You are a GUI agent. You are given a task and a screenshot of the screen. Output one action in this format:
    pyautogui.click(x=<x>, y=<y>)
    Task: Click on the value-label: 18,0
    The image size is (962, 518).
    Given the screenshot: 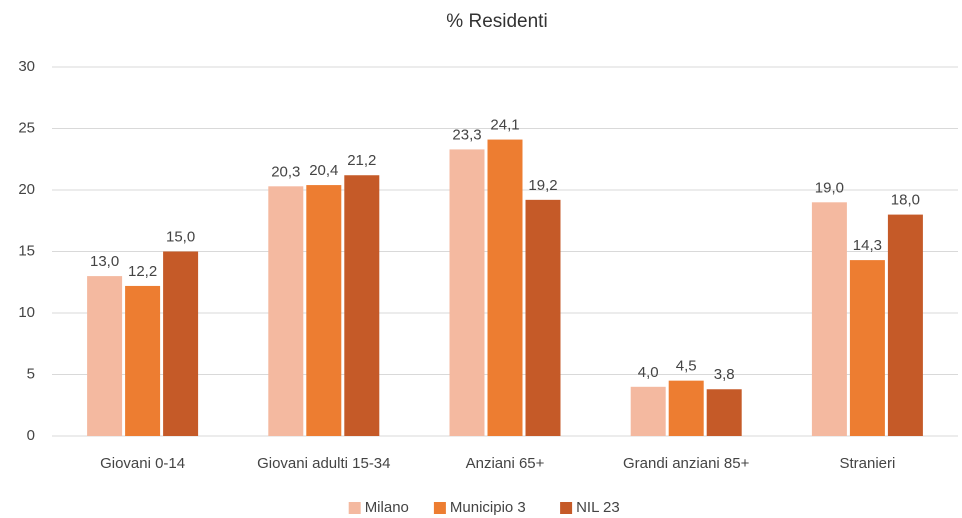 What is the action you would take?
    pyautogui.click(x=905, y=200)
    